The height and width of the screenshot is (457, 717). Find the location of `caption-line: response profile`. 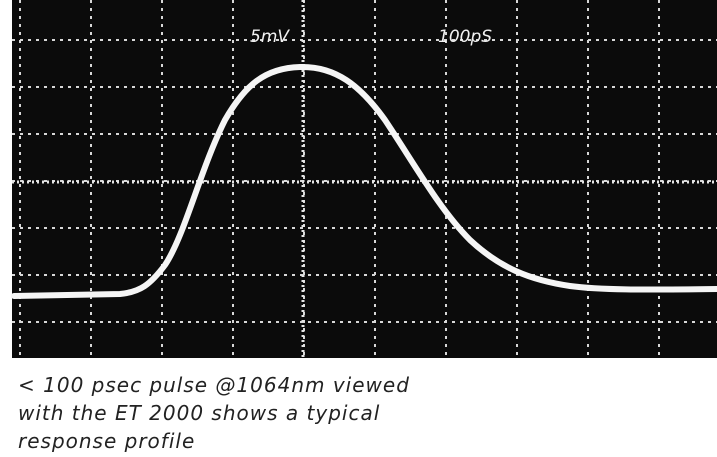

caption-line: response profile is located at coordinates (106, 441).